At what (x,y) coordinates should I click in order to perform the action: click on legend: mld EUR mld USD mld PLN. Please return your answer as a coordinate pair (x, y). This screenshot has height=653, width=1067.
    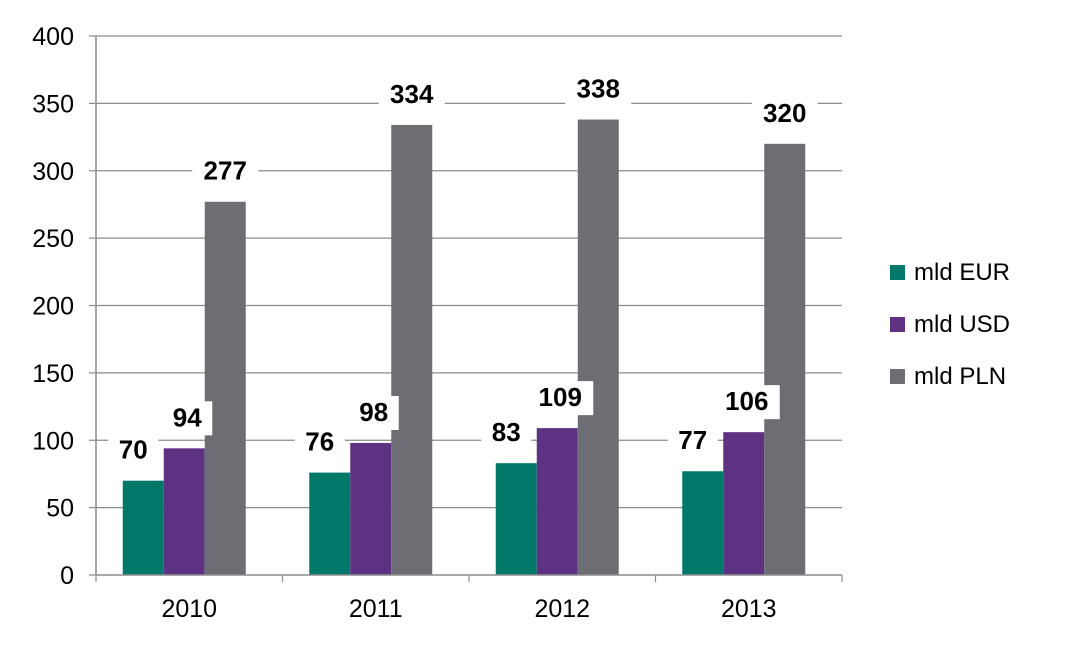
    Looking at the image, I should click on (950, 324).